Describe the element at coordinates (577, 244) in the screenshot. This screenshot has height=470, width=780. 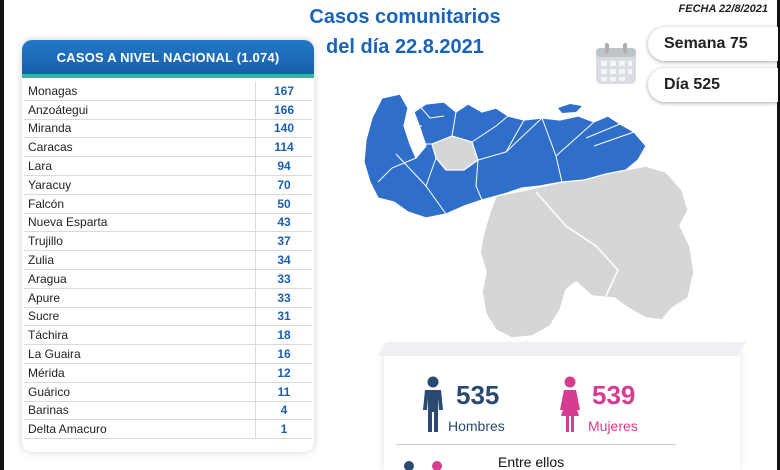
I see `map-region-south-border` at that location.